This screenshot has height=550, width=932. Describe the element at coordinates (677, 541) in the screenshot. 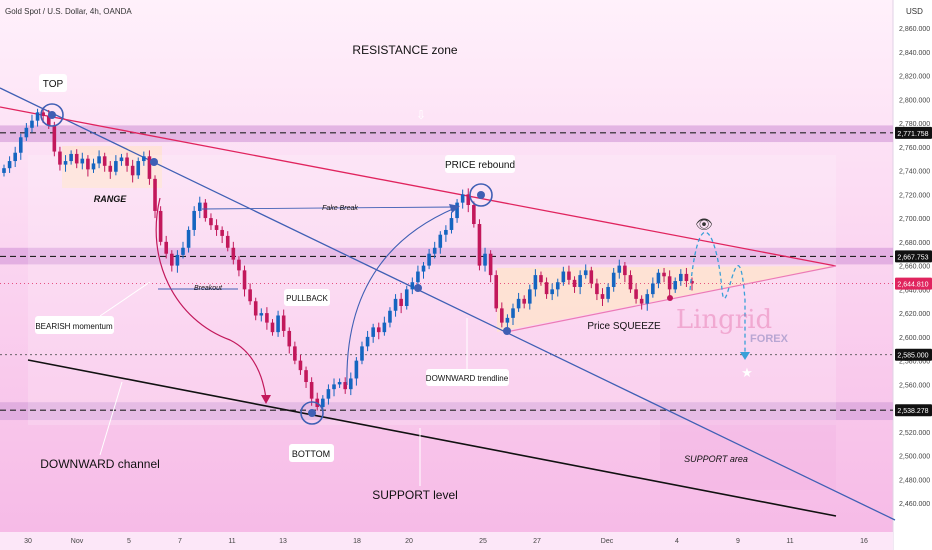

I see `time-tick-label: 4` at that location.